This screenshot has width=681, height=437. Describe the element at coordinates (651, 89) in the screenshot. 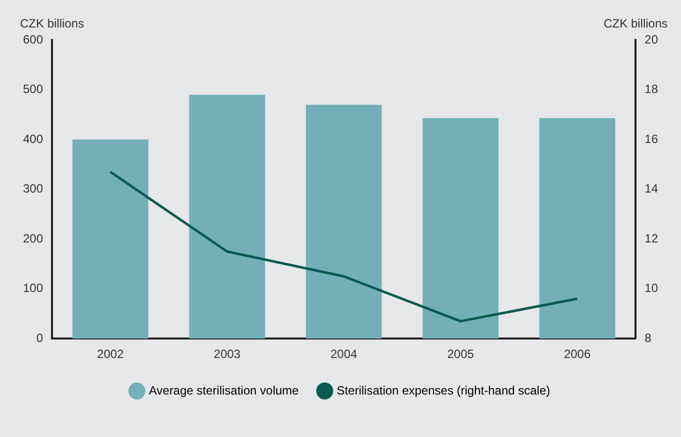

I see `y2-tick-label: 18` at that location.